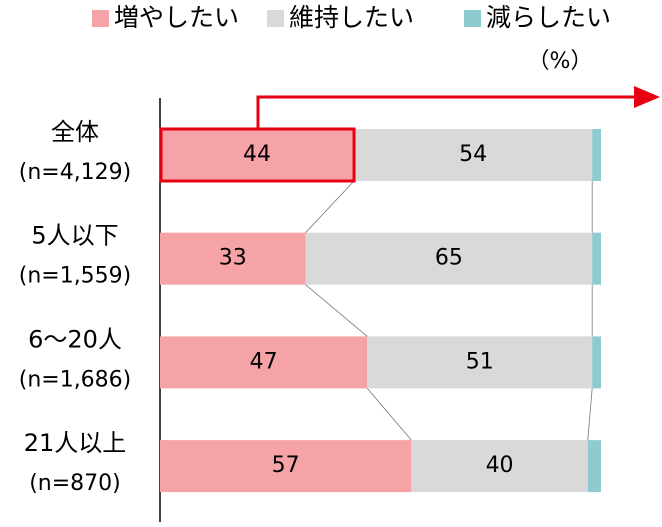 This screenshot has width=662, height=527. Describe the element at coordinates (75, 132) in the screenshot. I see `category-label: 全体` at that location.